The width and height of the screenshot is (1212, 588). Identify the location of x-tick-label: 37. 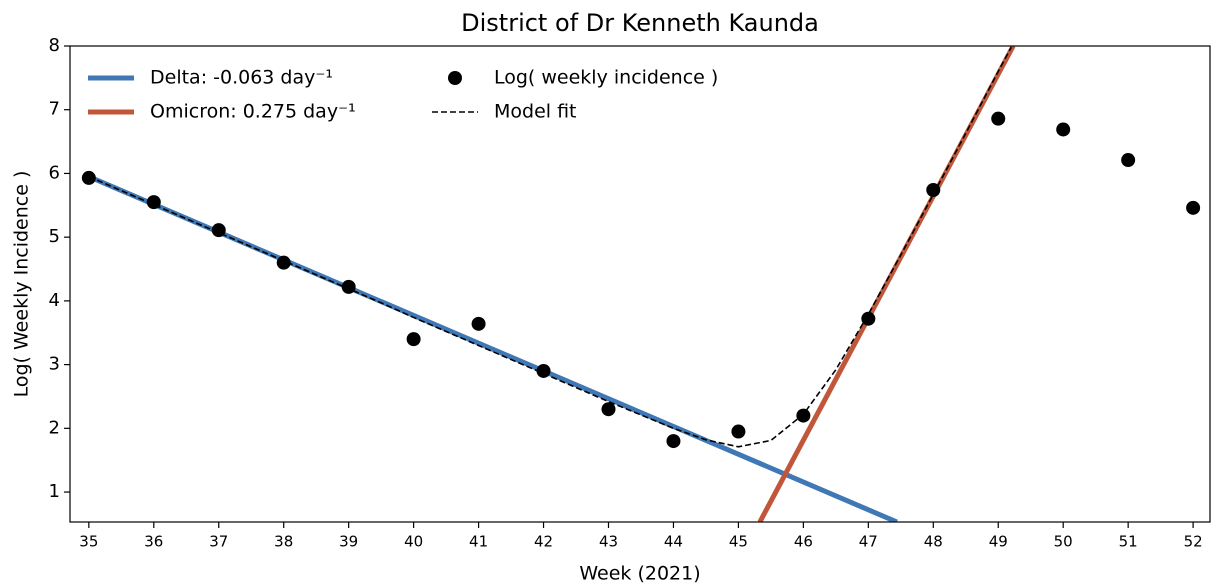
(218, 542).